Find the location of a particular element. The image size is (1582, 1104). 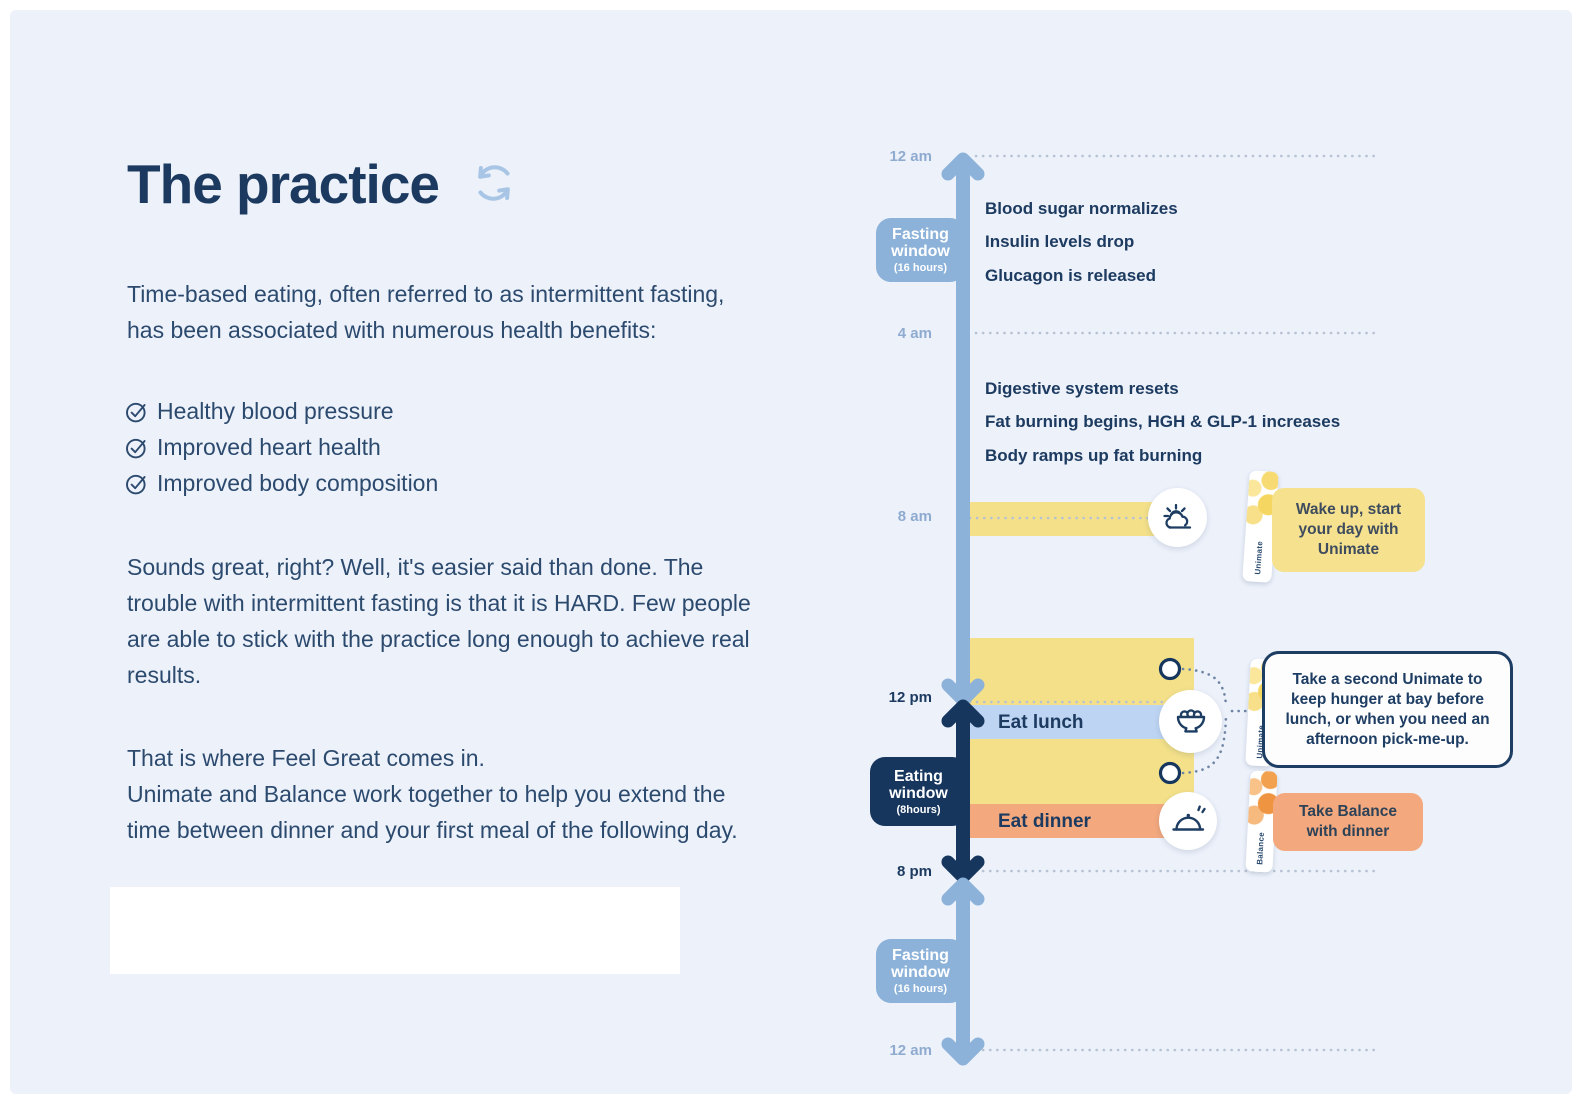

benefit-item: Improved heart health is located at coordinates (281, 447).